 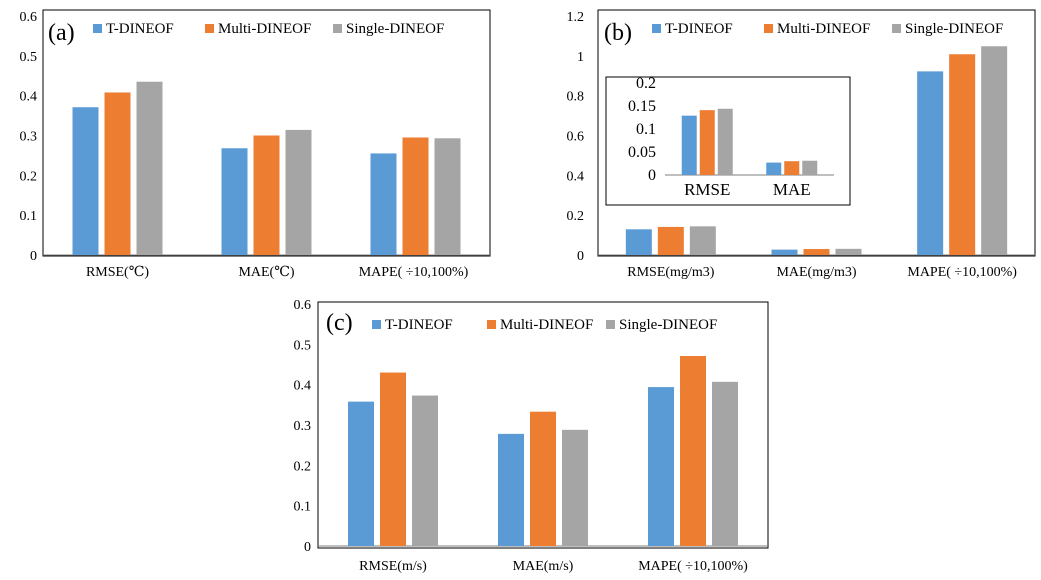 I want to click on inset-chart: 0 0.05 0.1 0.15 0.2 RMSE MAE, so click(x=728, y=140).